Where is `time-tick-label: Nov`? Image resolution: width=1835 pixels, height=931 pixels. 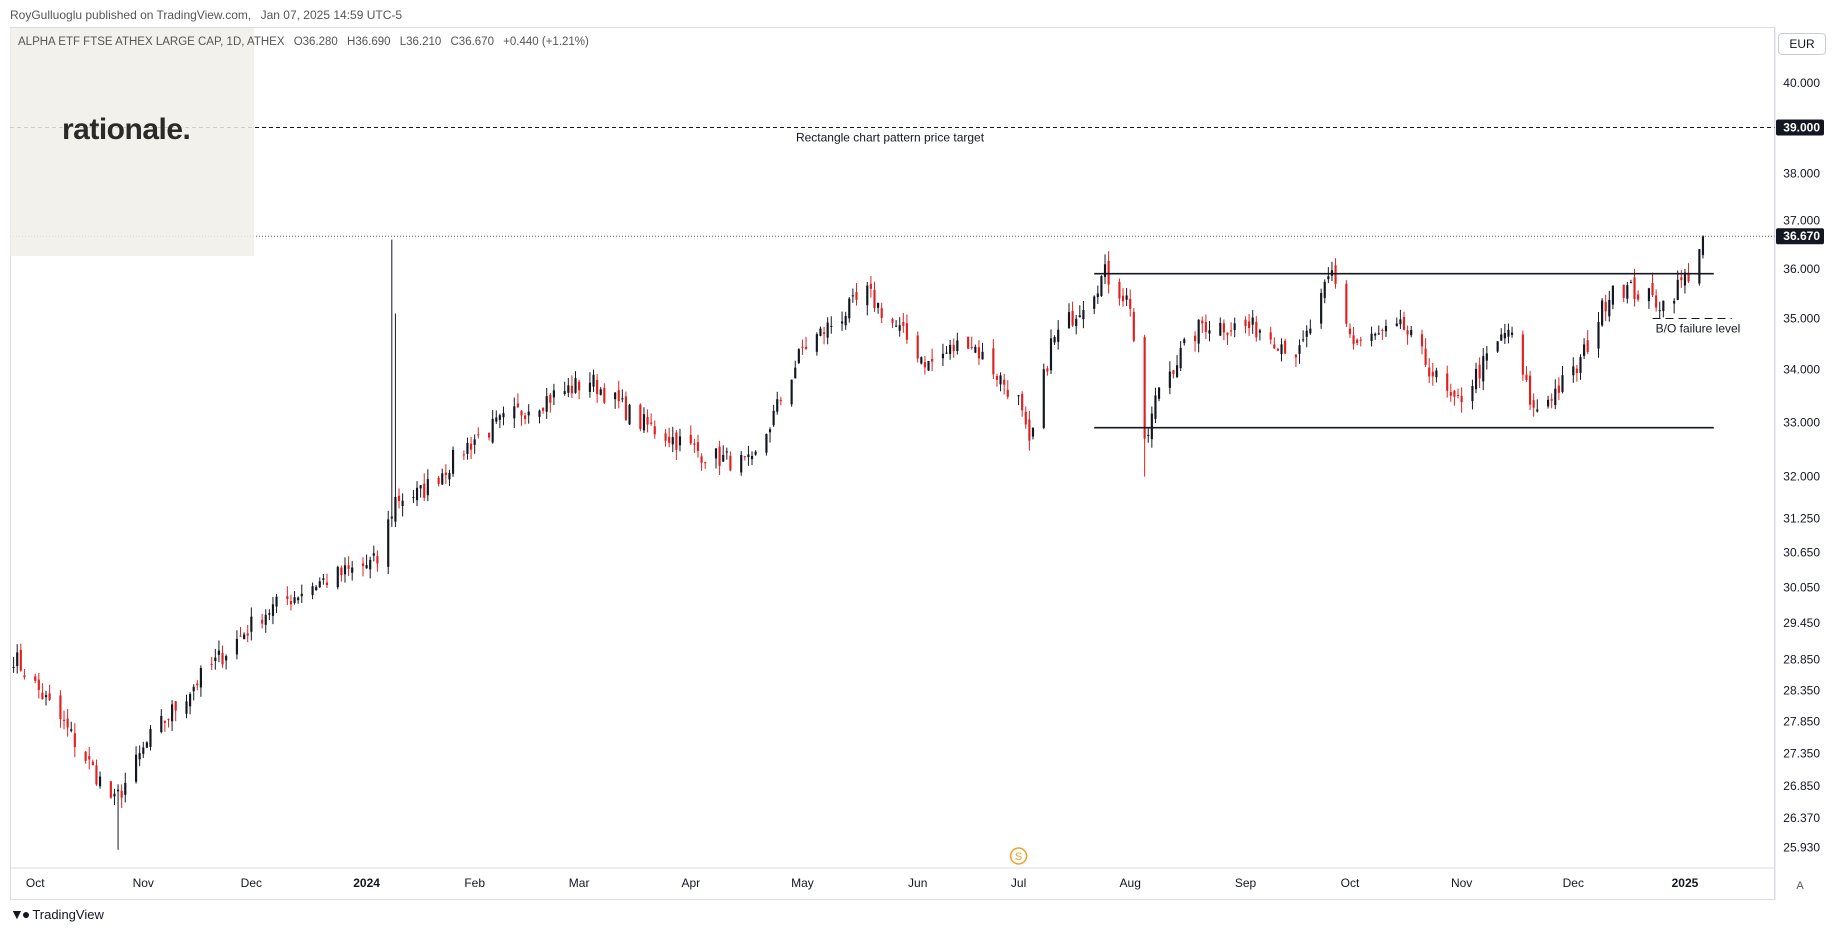 time-tick-label: Nov is located at coordinates (1461, 883).